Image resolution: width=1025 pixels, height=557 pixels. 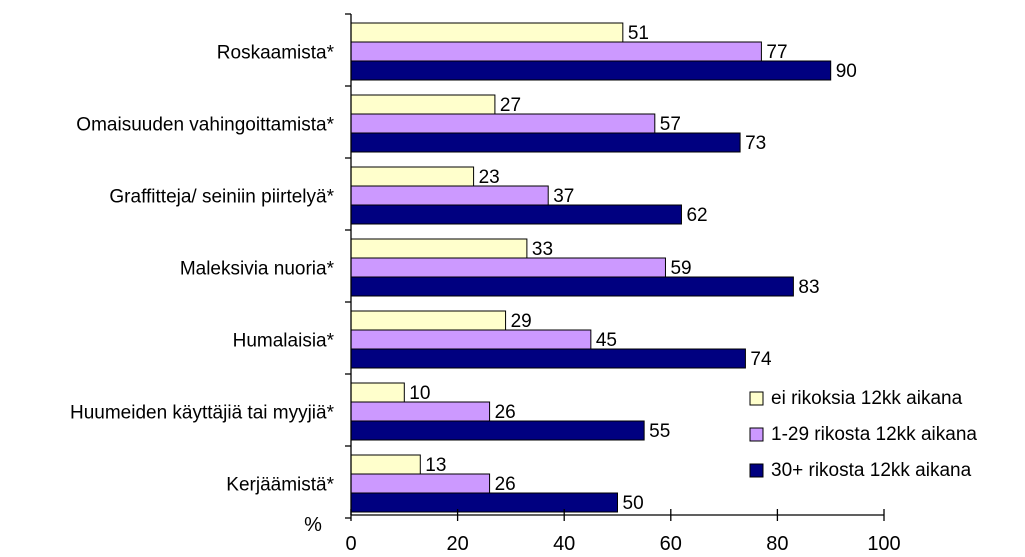 I want to click on category-label: Kerjäämistä*, so click(x=280, y=485).